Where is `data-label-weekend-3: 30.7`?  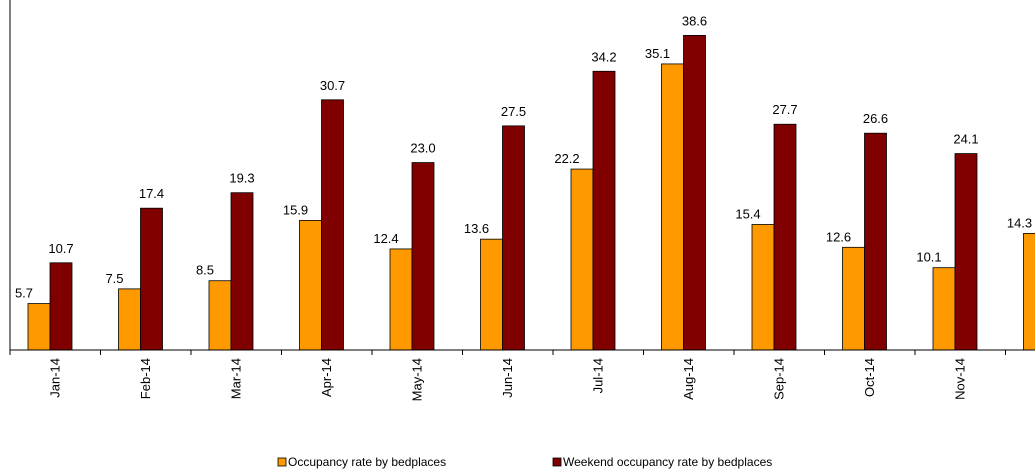 data-label-weekend-3: 30.7 is located at coordinates (332, 85).